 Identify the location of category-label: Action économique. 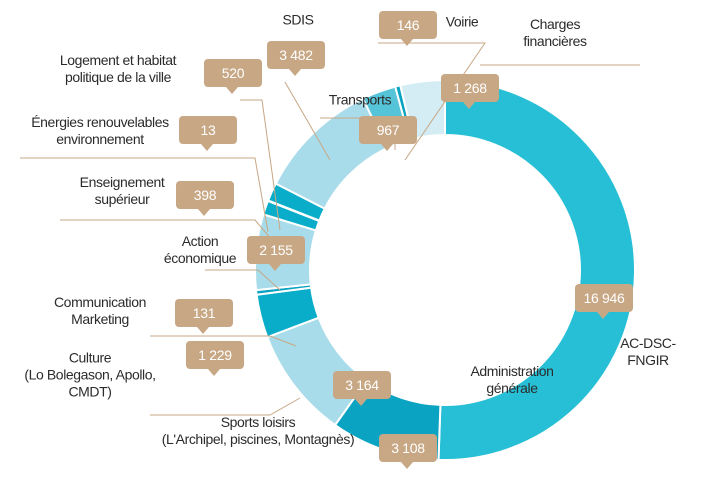
(200, 249).